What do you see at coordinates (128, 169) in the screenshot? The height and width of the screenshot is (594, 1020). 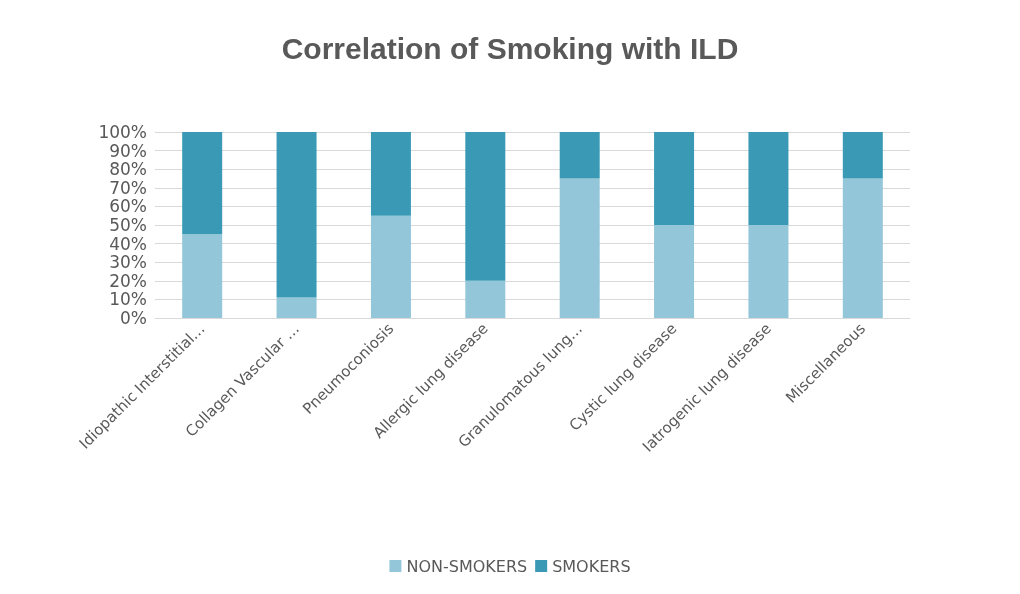 I see `y-tick-label: 80%` at bounding box center [128, 169].